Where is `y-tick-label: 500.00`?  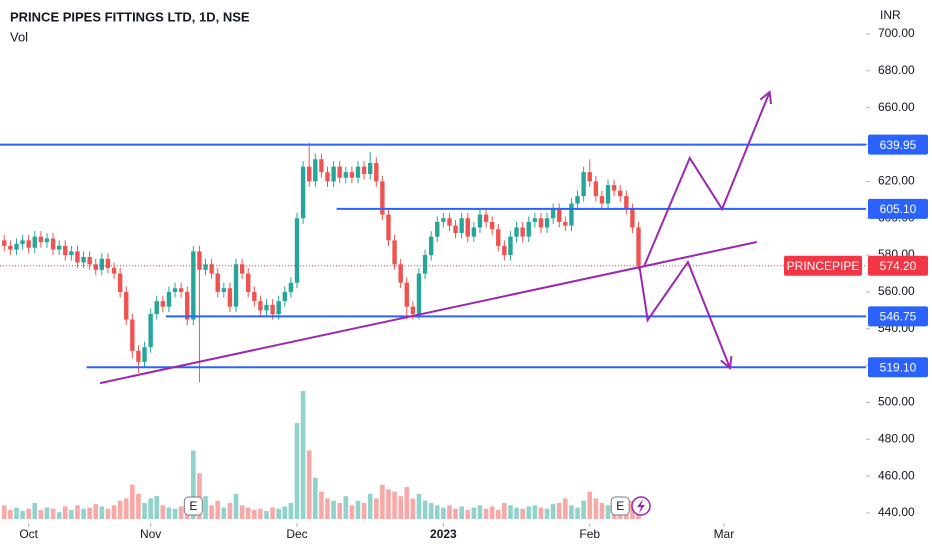
y-tick-label: 500.00 is located at coordinates (896, 402).